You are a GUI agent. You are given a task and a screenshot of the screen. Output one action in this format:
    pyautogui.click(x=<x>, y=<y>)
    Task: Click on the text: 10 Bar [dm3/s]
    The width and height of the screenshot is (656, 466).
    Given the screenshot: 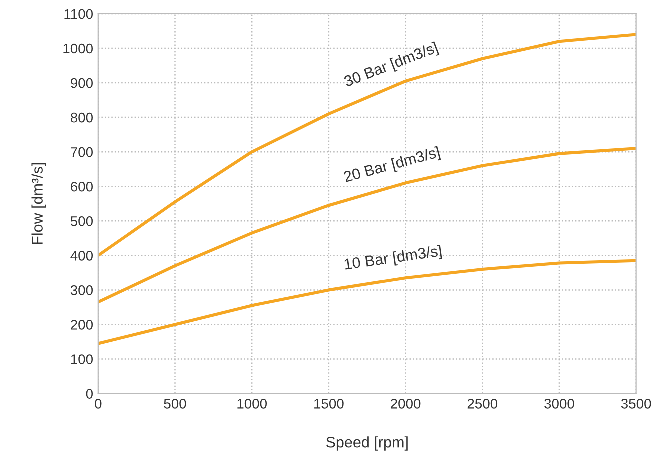 What is the action you would take?
    pyautogui.click(x=393, y=259)
    